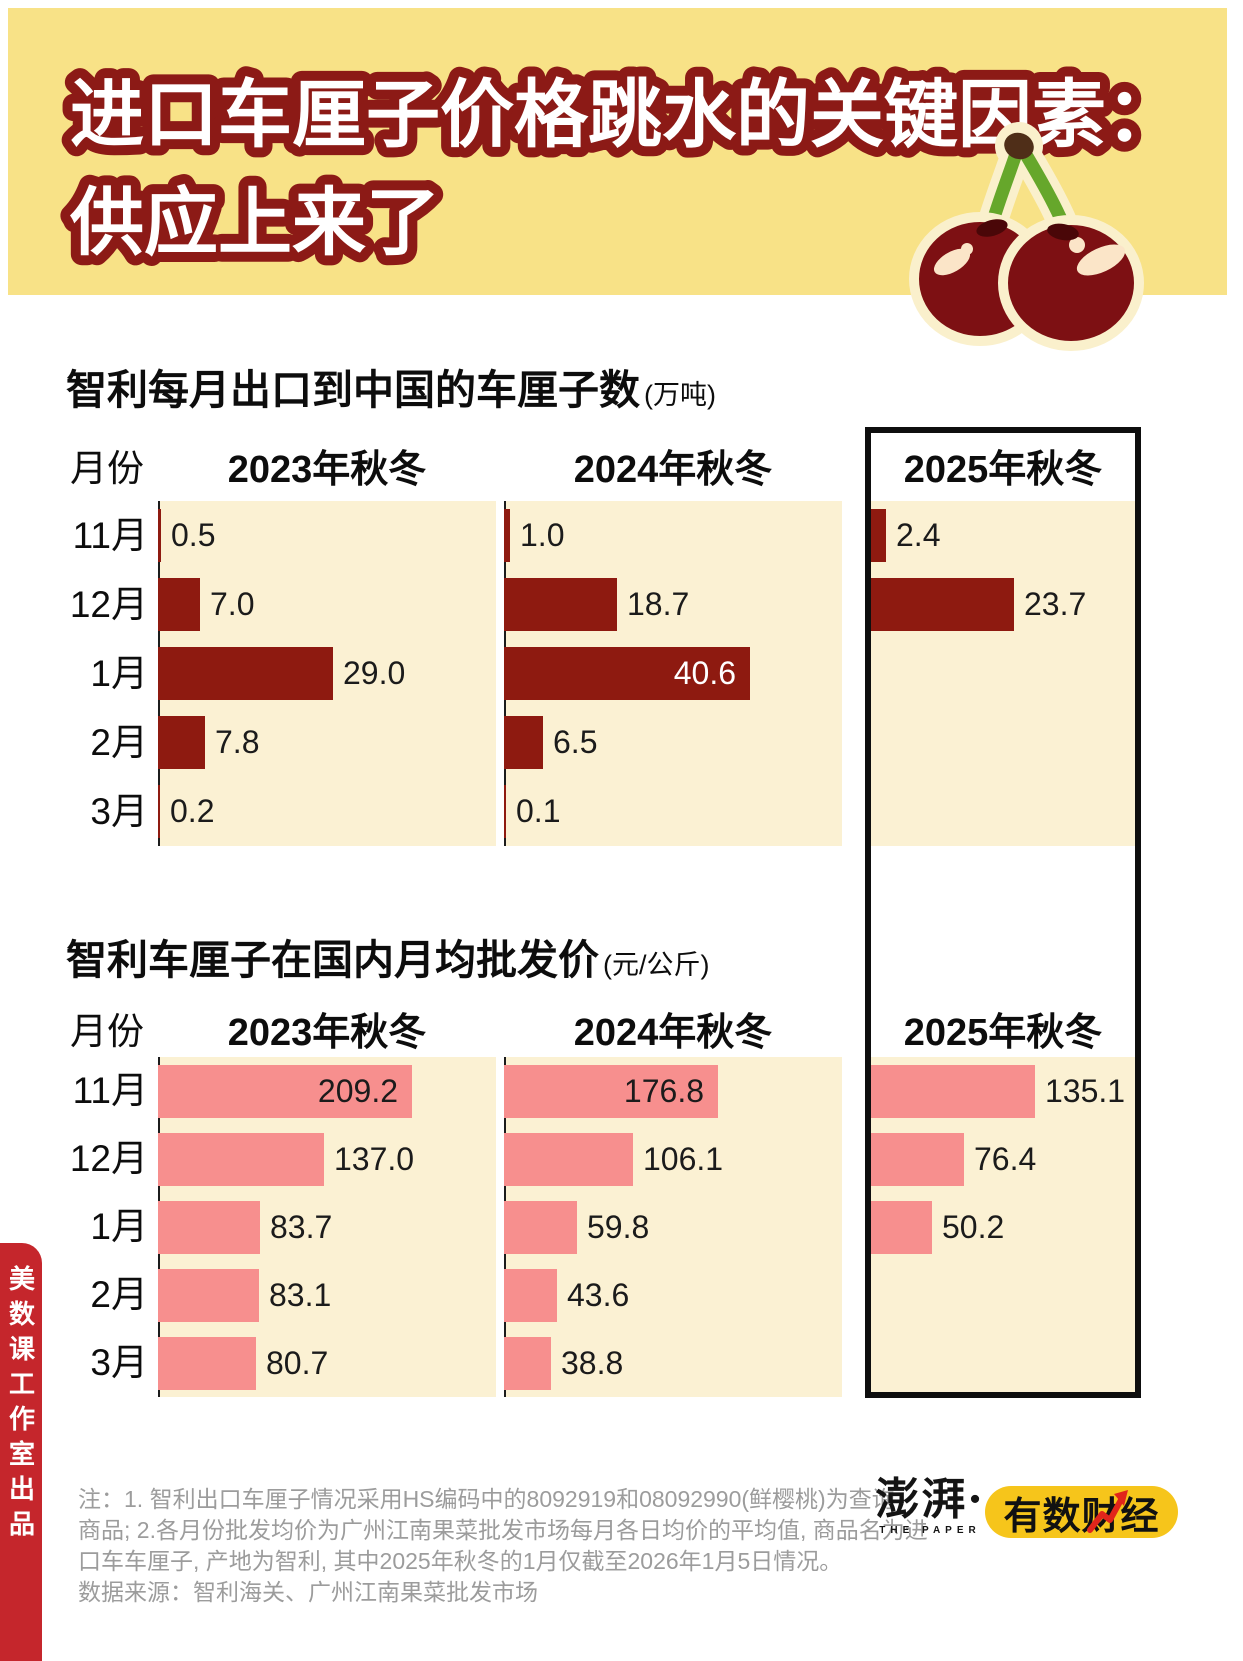 This screenshot has width=1243, height=1661. I want to click on chart-panel: 209.2 137.0 83.7 83.1 80.7, so click(327, 1227).